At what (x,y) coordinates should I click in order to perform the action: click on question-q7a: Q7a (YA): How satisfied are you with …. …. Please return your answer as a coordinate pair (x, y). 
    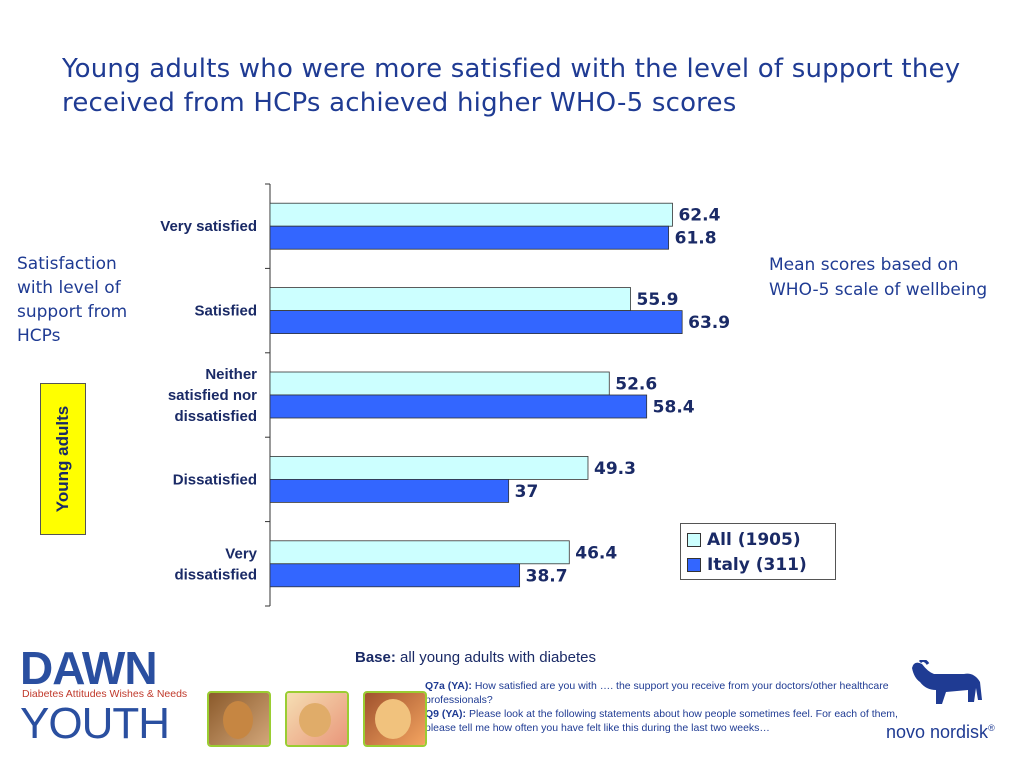
    Looking at the image, I should click on (665, 693).